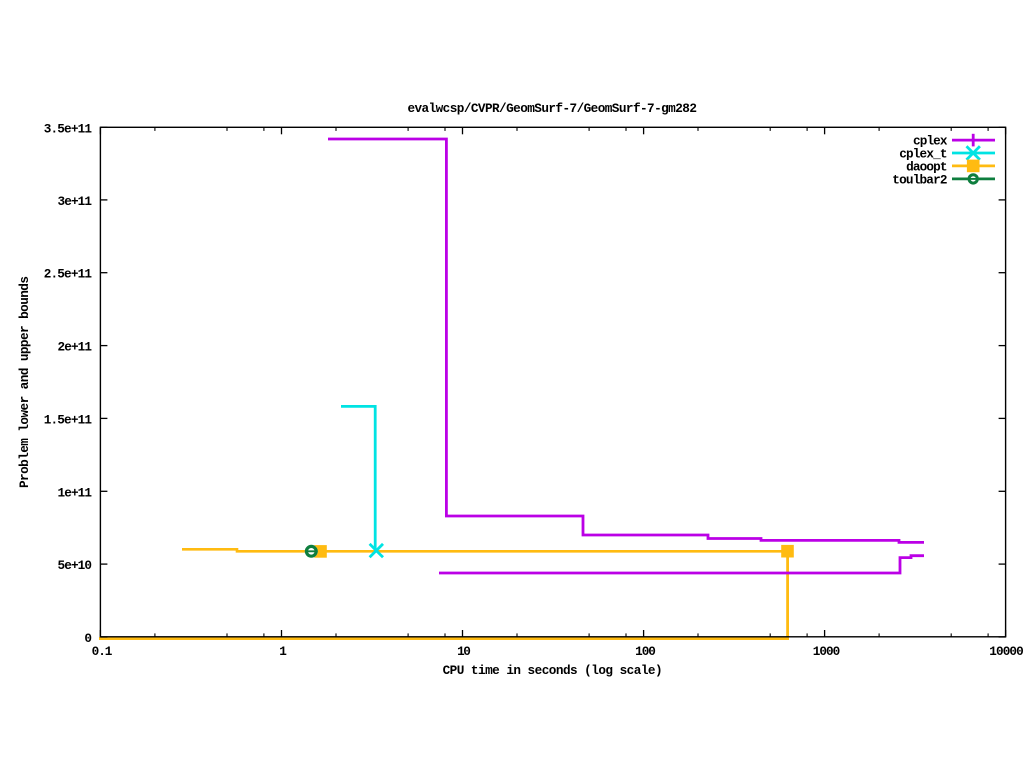 This screenshot has width=1024, height=768. Describe the element at coordinates (75, 492) in the screenshot. I see `svg-text: 1e+11` at that location.